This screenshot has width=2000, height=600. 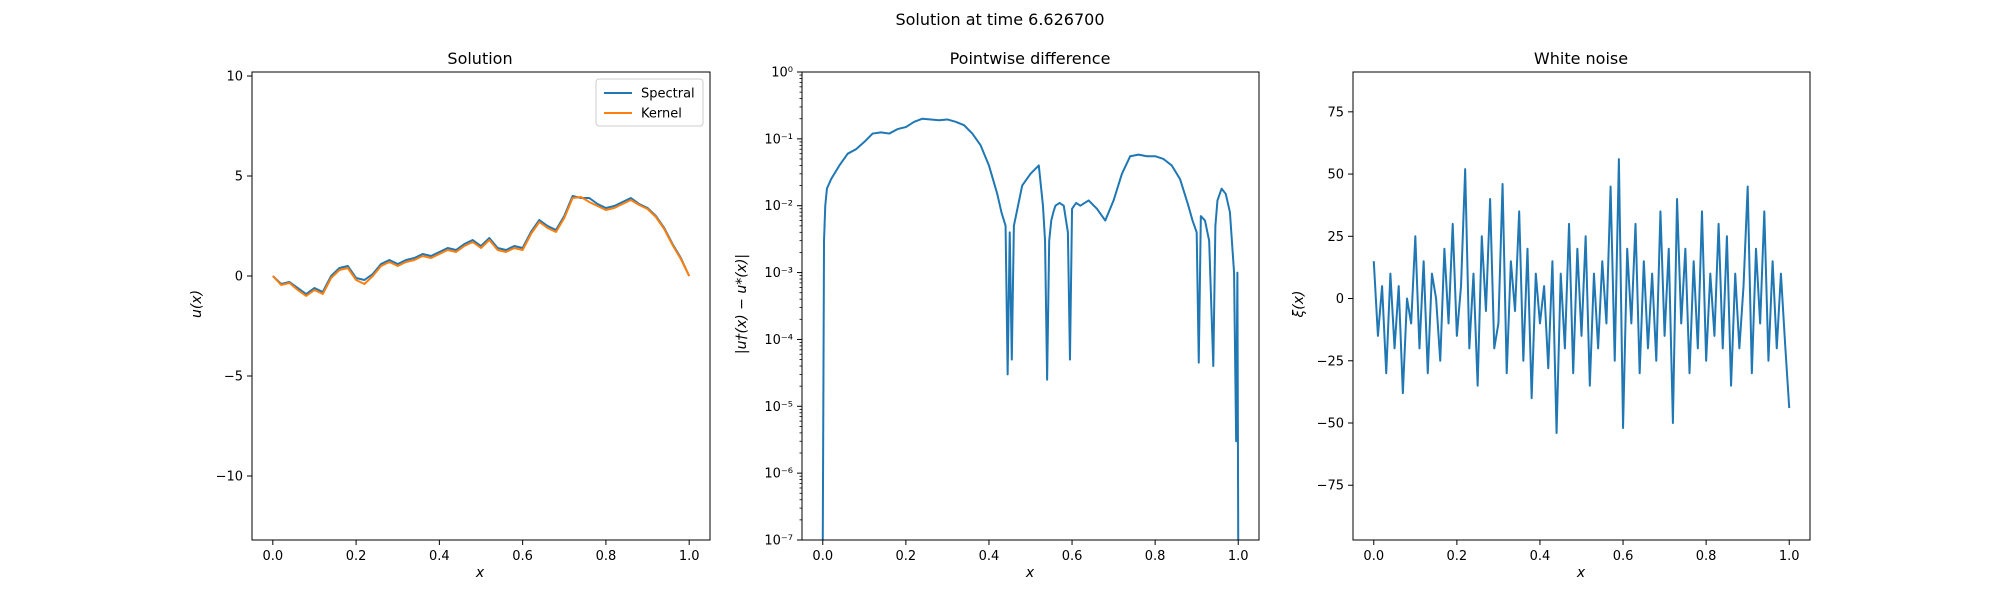 What do you see at coordinates (479, 58) in the screenshot?
I see `chart-title: Solution` at bounding box center [479, 58].